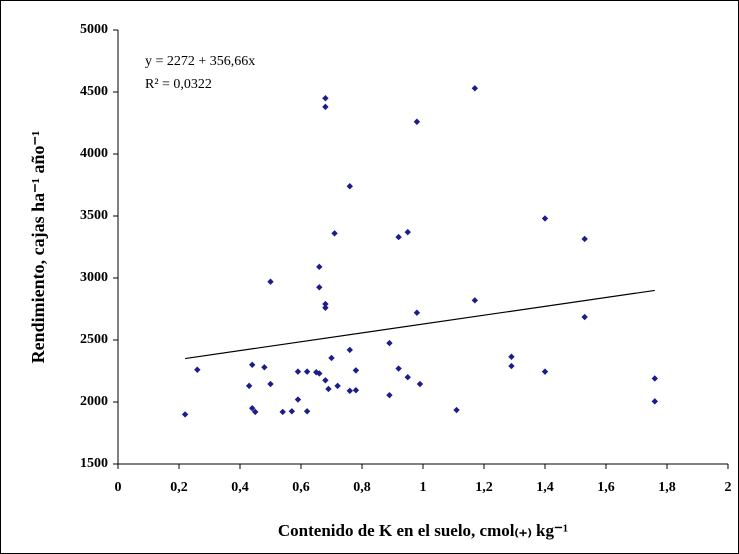 This screenshot has height=554, width=739. I want to click on y-tick-label: 5000, so click(94, 29).